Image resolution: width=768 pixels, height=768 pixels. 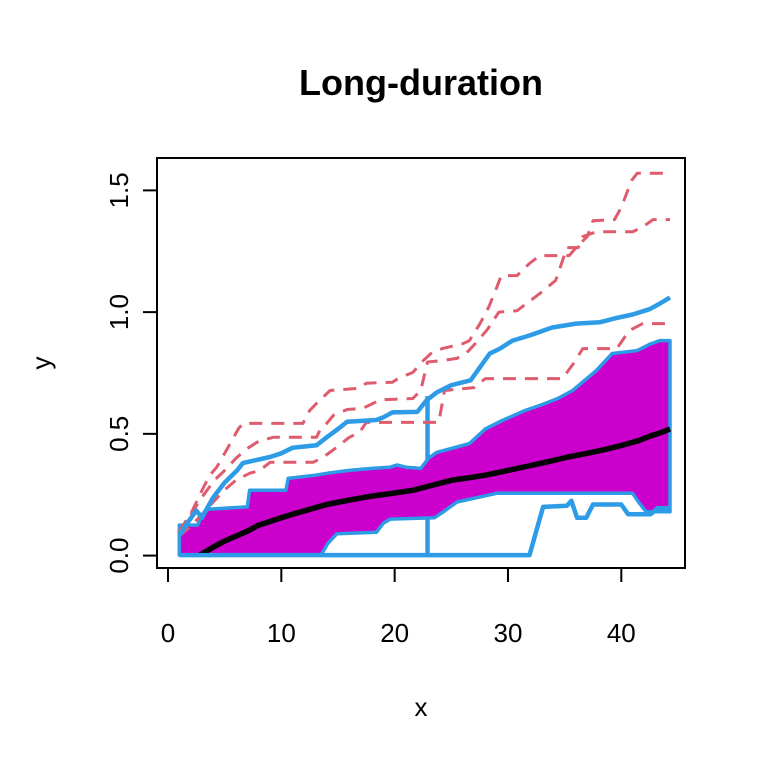 I want to click on chart-title: Long-duration, so click(x=421, y=82).